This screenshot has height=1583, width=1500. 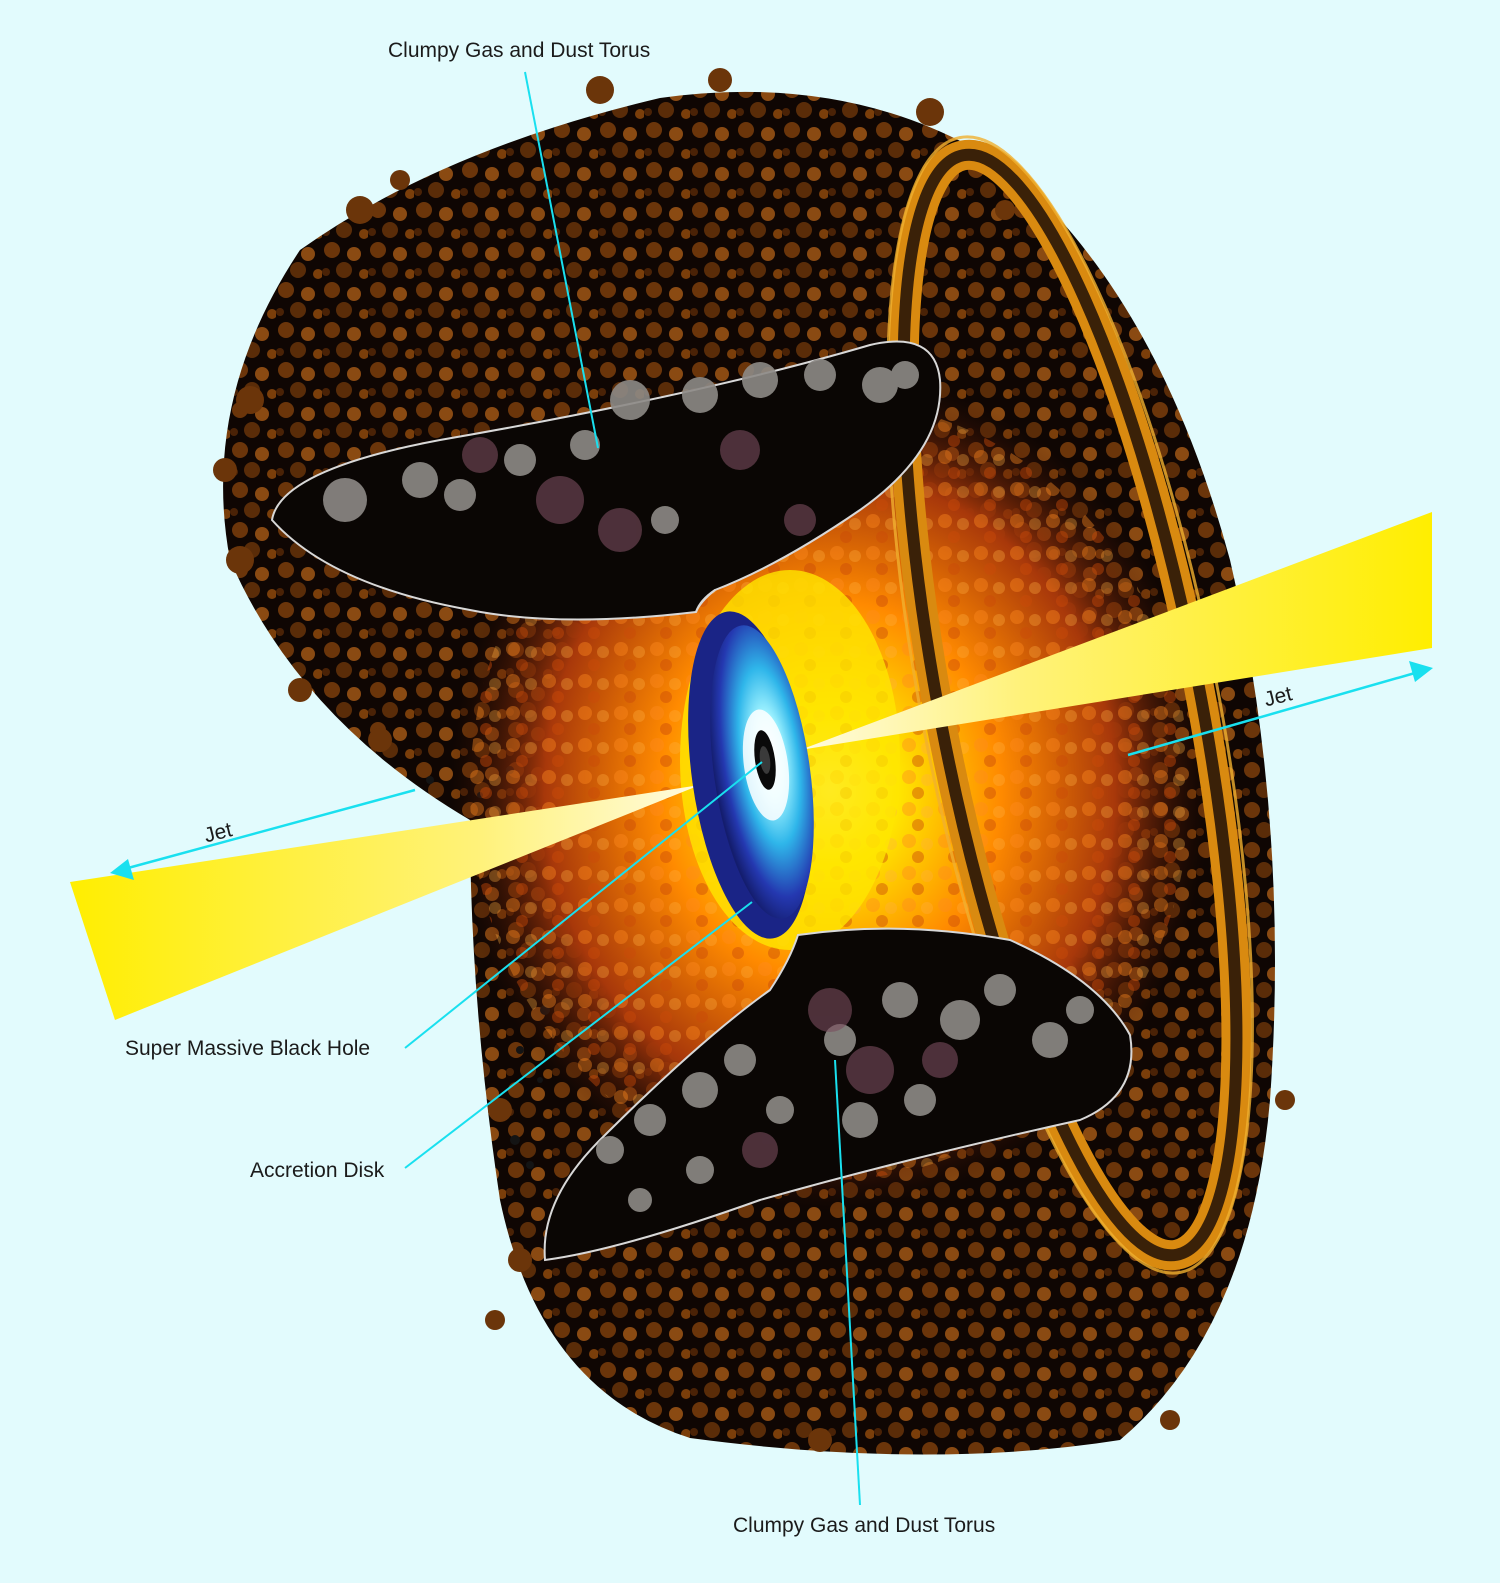 I want to click on jet-right-cone, so click(x=1116, y=631).